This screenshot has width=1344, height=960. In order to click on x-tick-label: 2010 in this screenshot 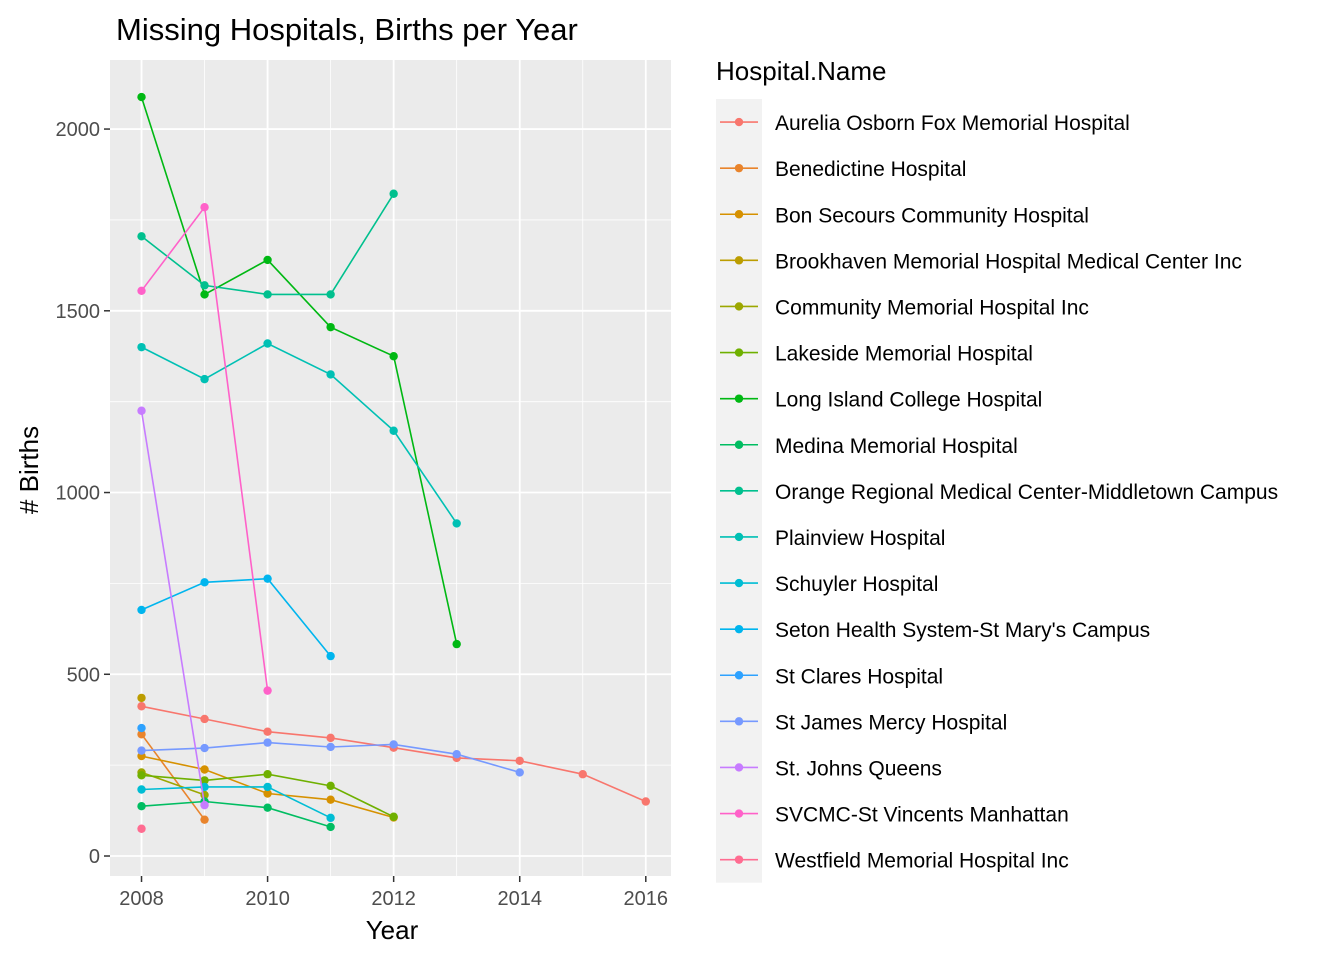, I will do `click(267, 899)`.